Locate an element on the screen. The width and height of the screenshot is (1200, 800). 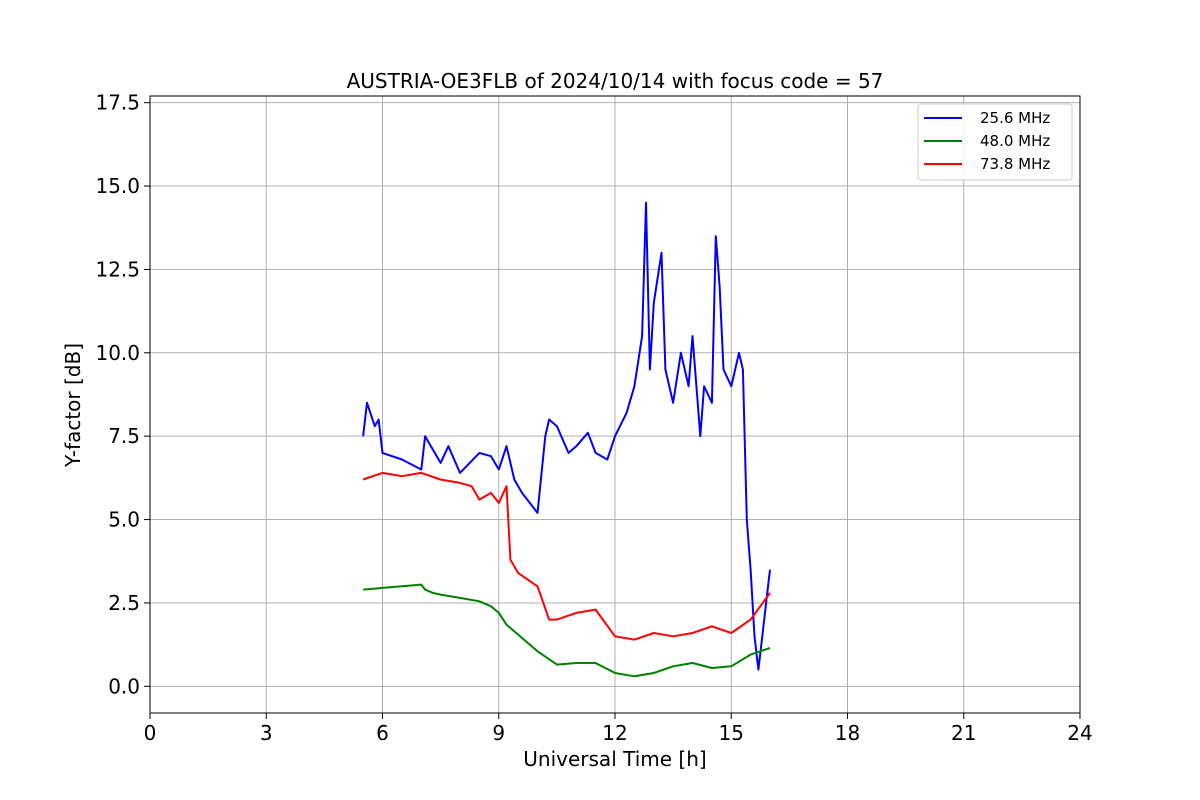
y-tick-label: 0.0 is located at coordinates (124, 686).